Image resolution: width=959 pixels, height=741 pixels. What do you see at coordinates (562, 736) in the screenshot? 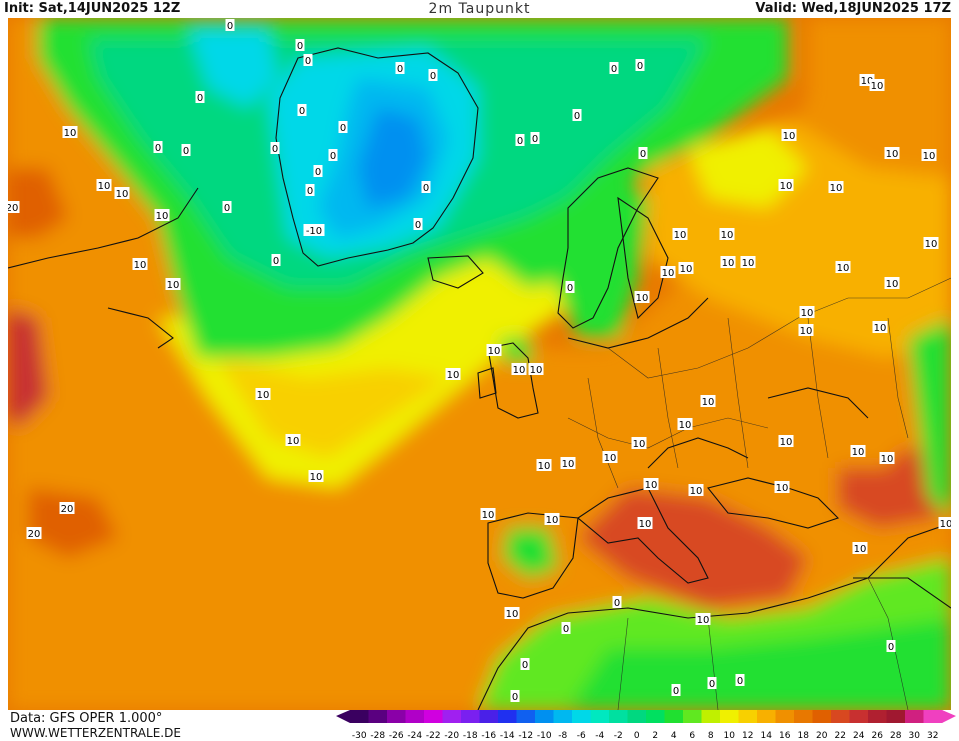
I see `legend-tick-label: -8` at bounding box center [562, 736].